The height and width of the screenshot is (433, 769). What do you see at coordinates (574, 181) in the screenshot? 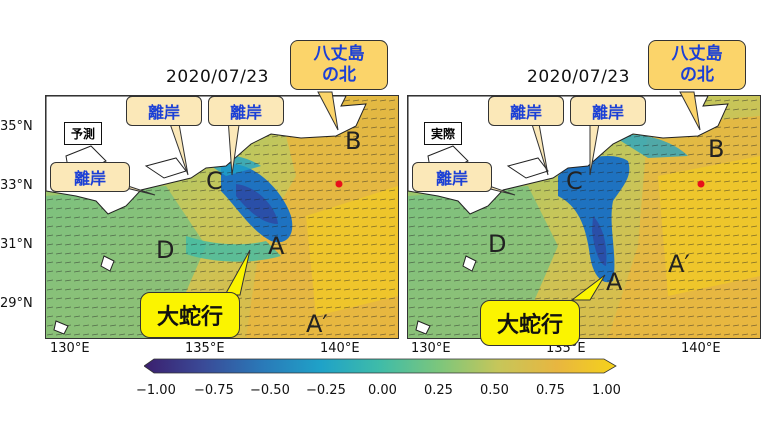
I see `right-letter-C: C` at bounding box center [574, 181].